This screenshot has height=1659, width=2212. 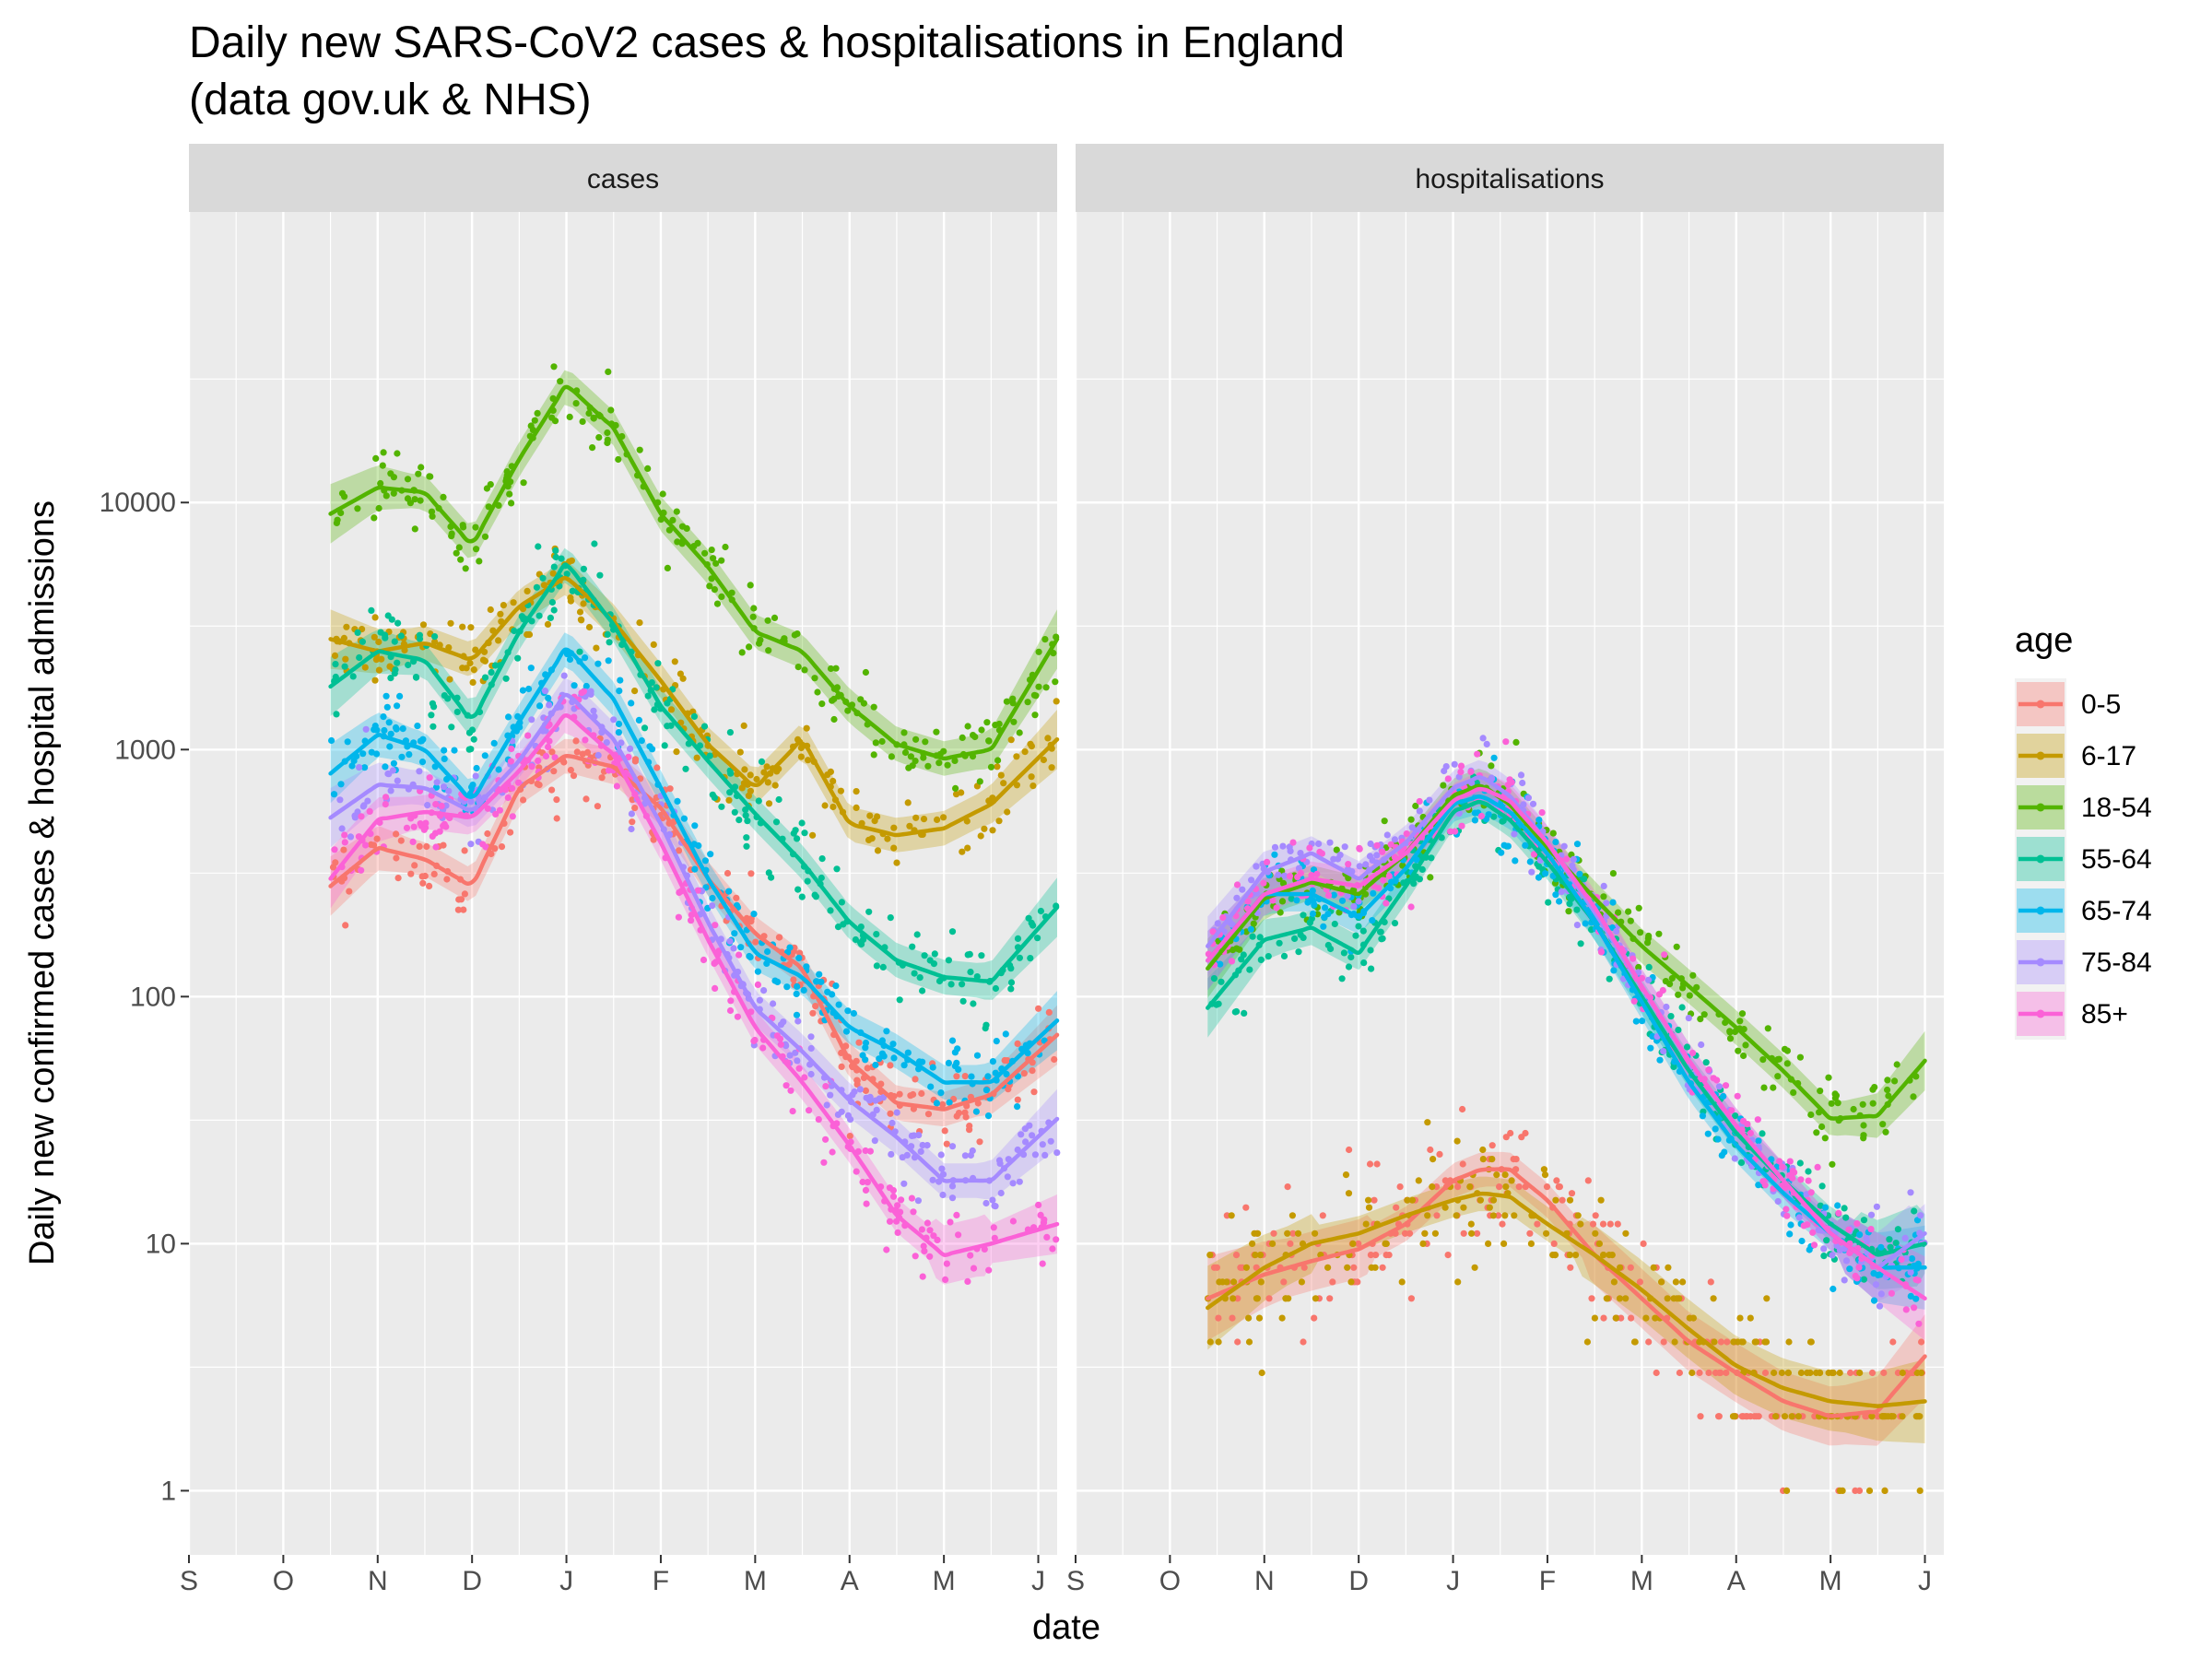 I want to click on y-tick-label-4: 10000, so click(x=138, y=503).